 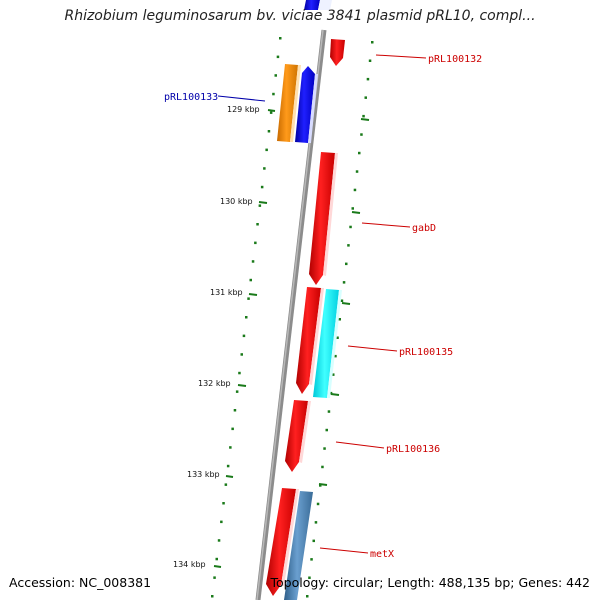 What do you see at coordinates (401, 56) in the screenshot?
I see `leader-pRL100132` at bounding box center [401, 56].